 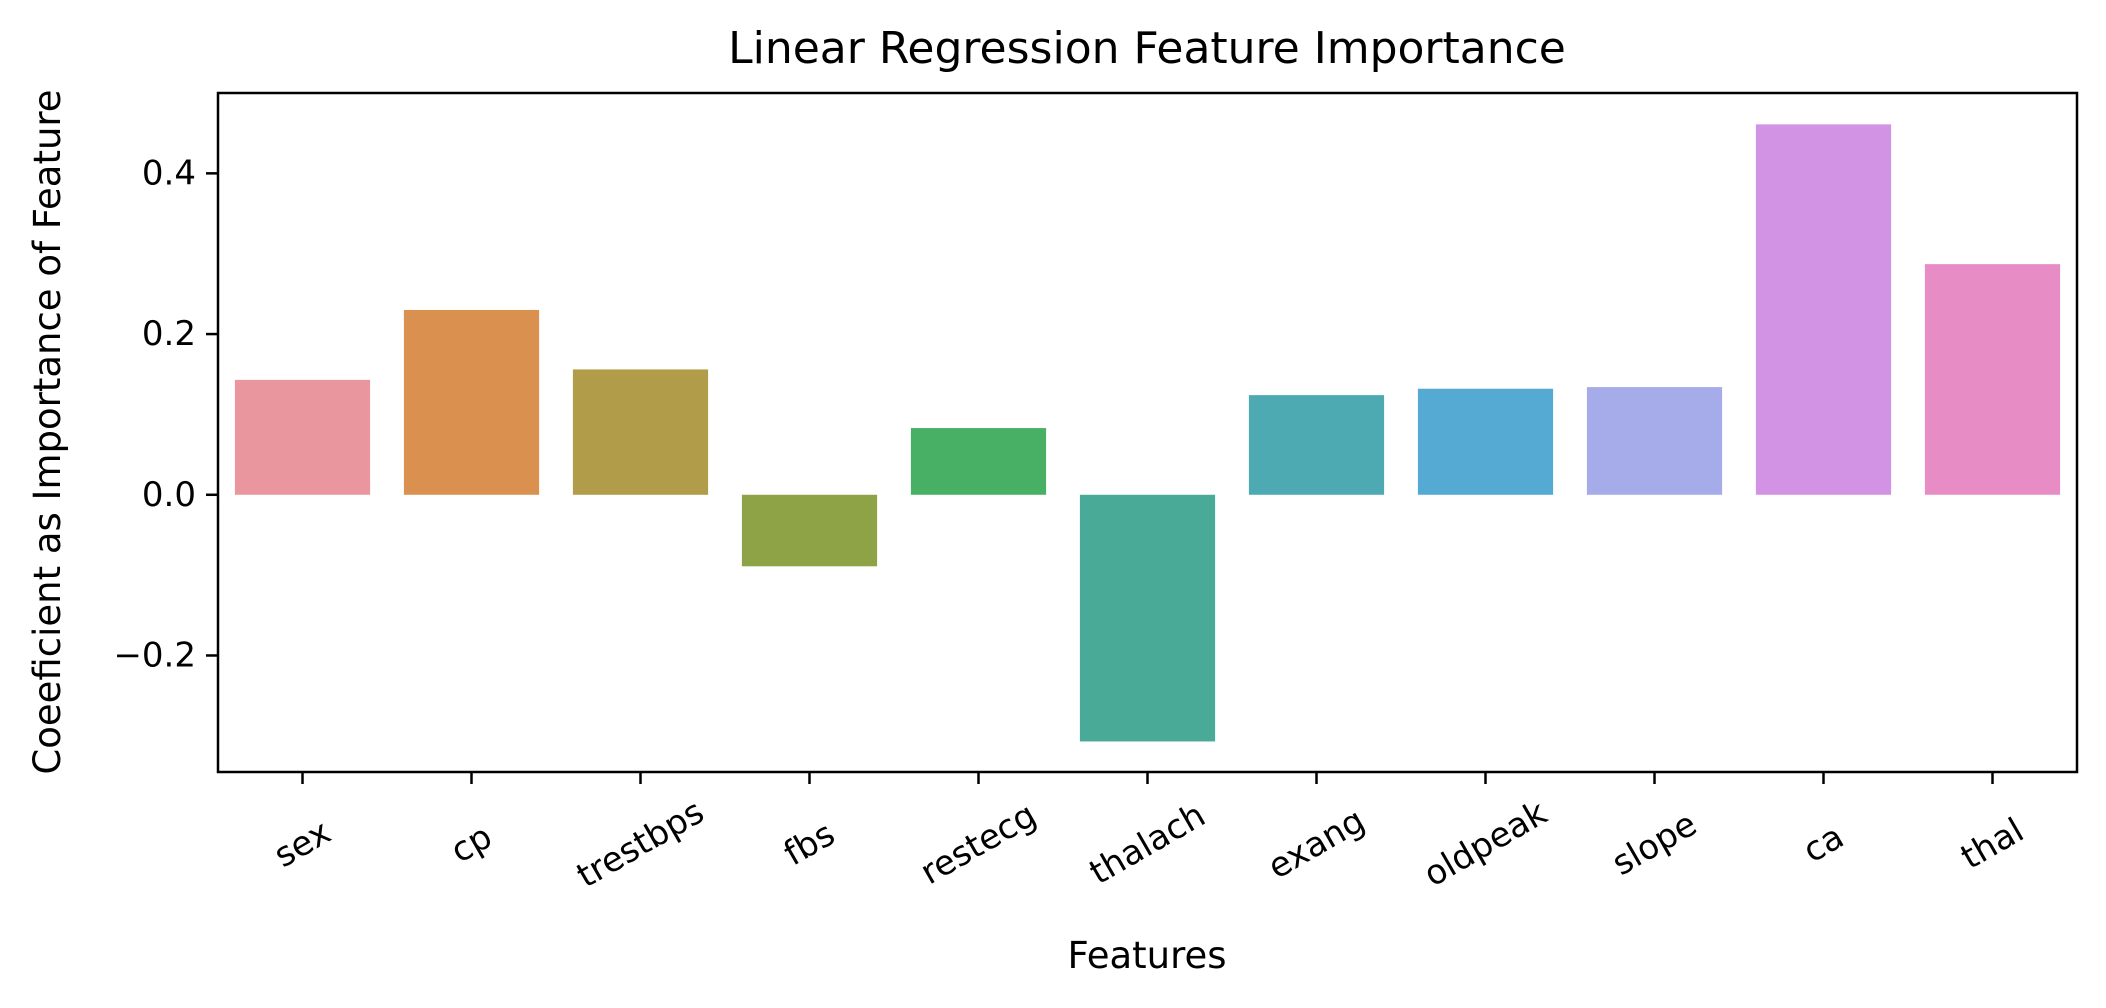 What do you see at coordinates (169, 334) in the screenshot?
I see `y-tick-label: 0.2` at bounding box center [169, 334].